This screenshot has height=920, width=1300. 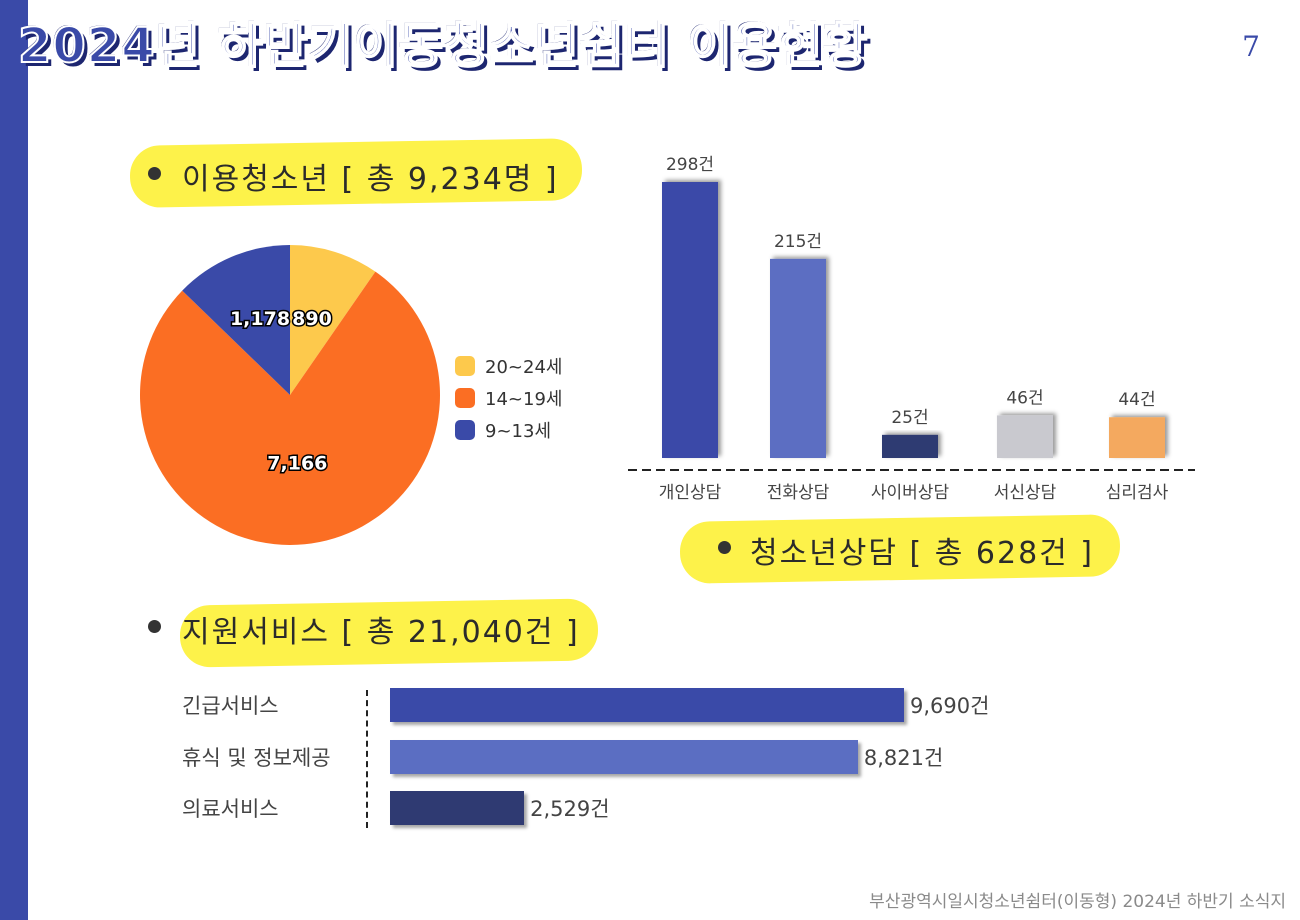 What do you see at coordinates (524, 399) in the screenshot?
I see `legend-label: 14~19세` at bounding box center [524, 399].